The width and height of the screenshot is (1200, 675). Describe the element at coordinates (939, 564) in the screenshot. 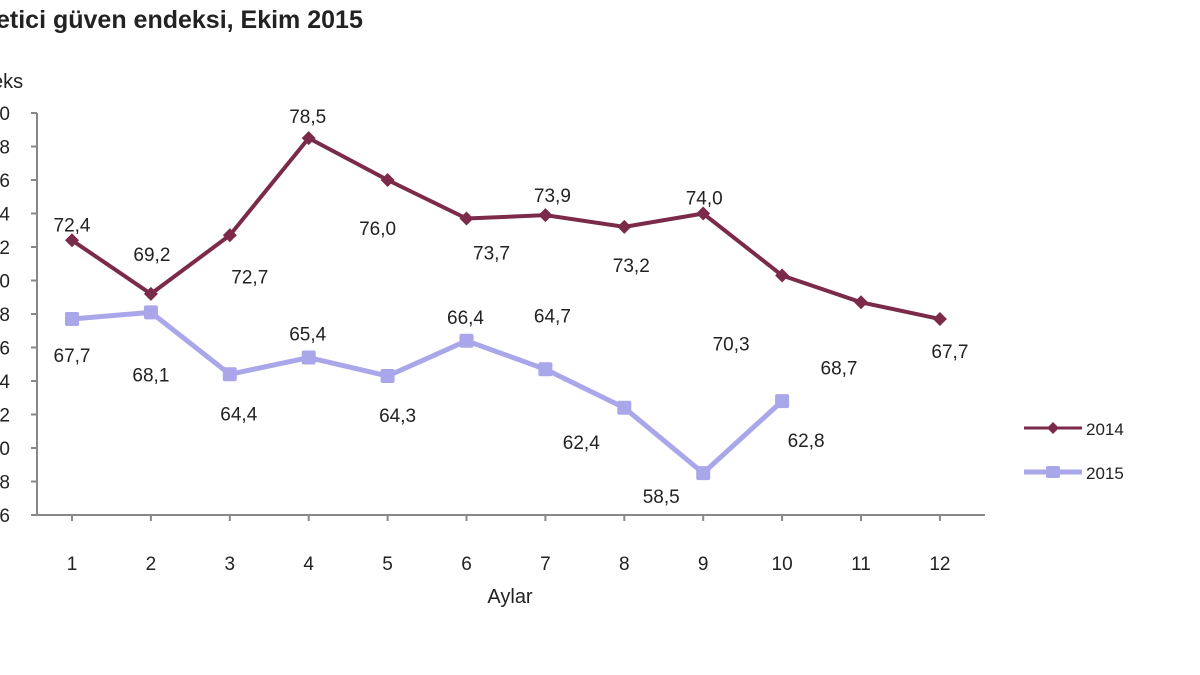

I see `x-tick-label: 12` at that location.